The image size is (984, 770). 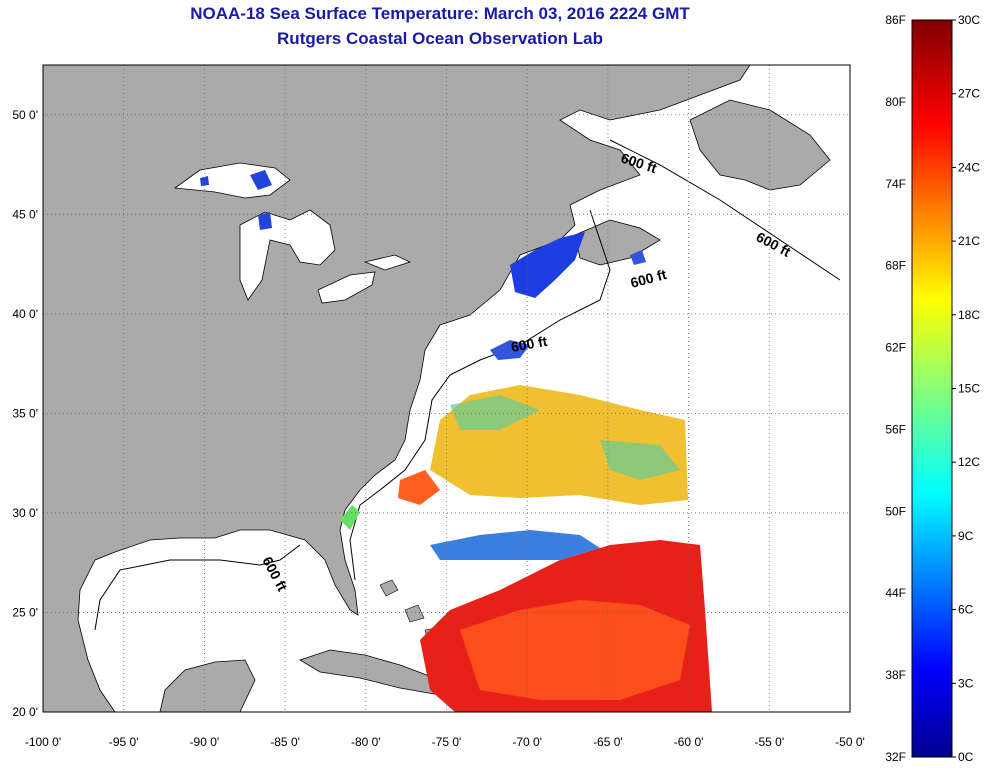 I want to click on longitude-tick-label: -60 0', so click(x=689, y=742).